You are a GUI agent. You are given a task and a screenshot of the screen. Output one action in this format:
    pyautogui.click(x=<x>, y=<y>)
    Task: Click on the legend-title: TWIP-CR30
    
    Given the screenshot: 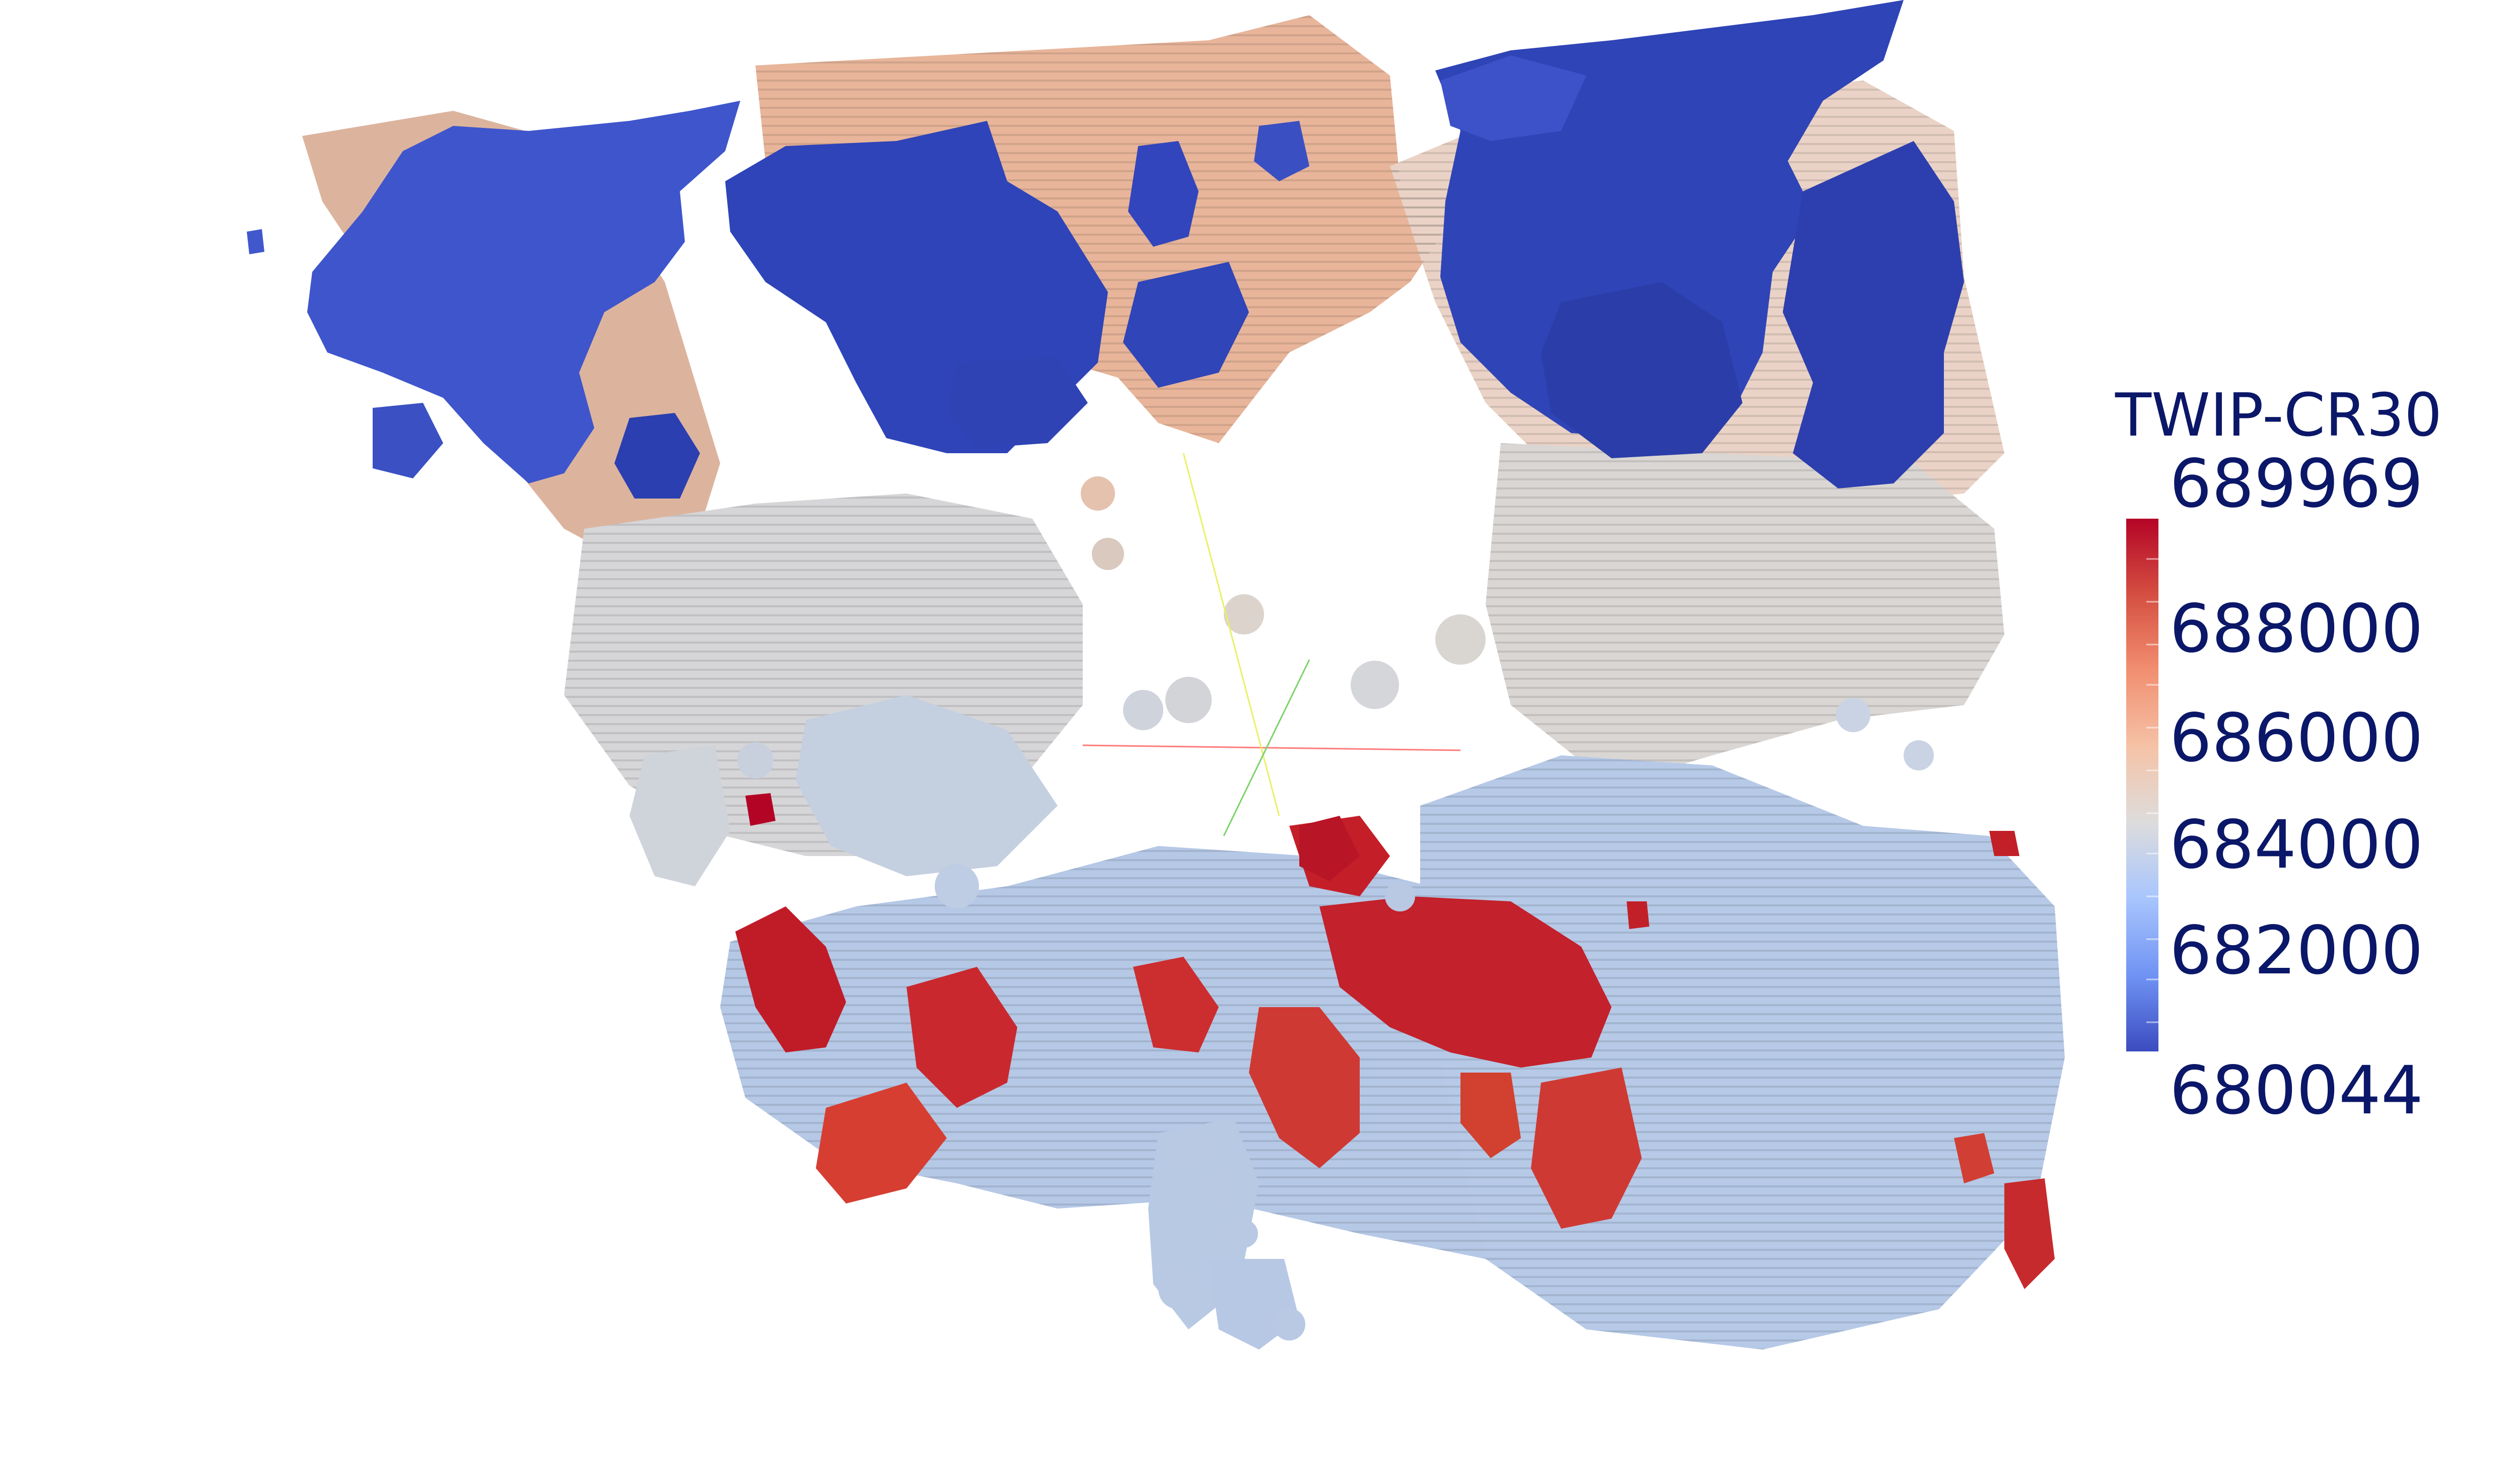 What is the action you would take?
    pyautogui.click(x=2278, y=415)
    